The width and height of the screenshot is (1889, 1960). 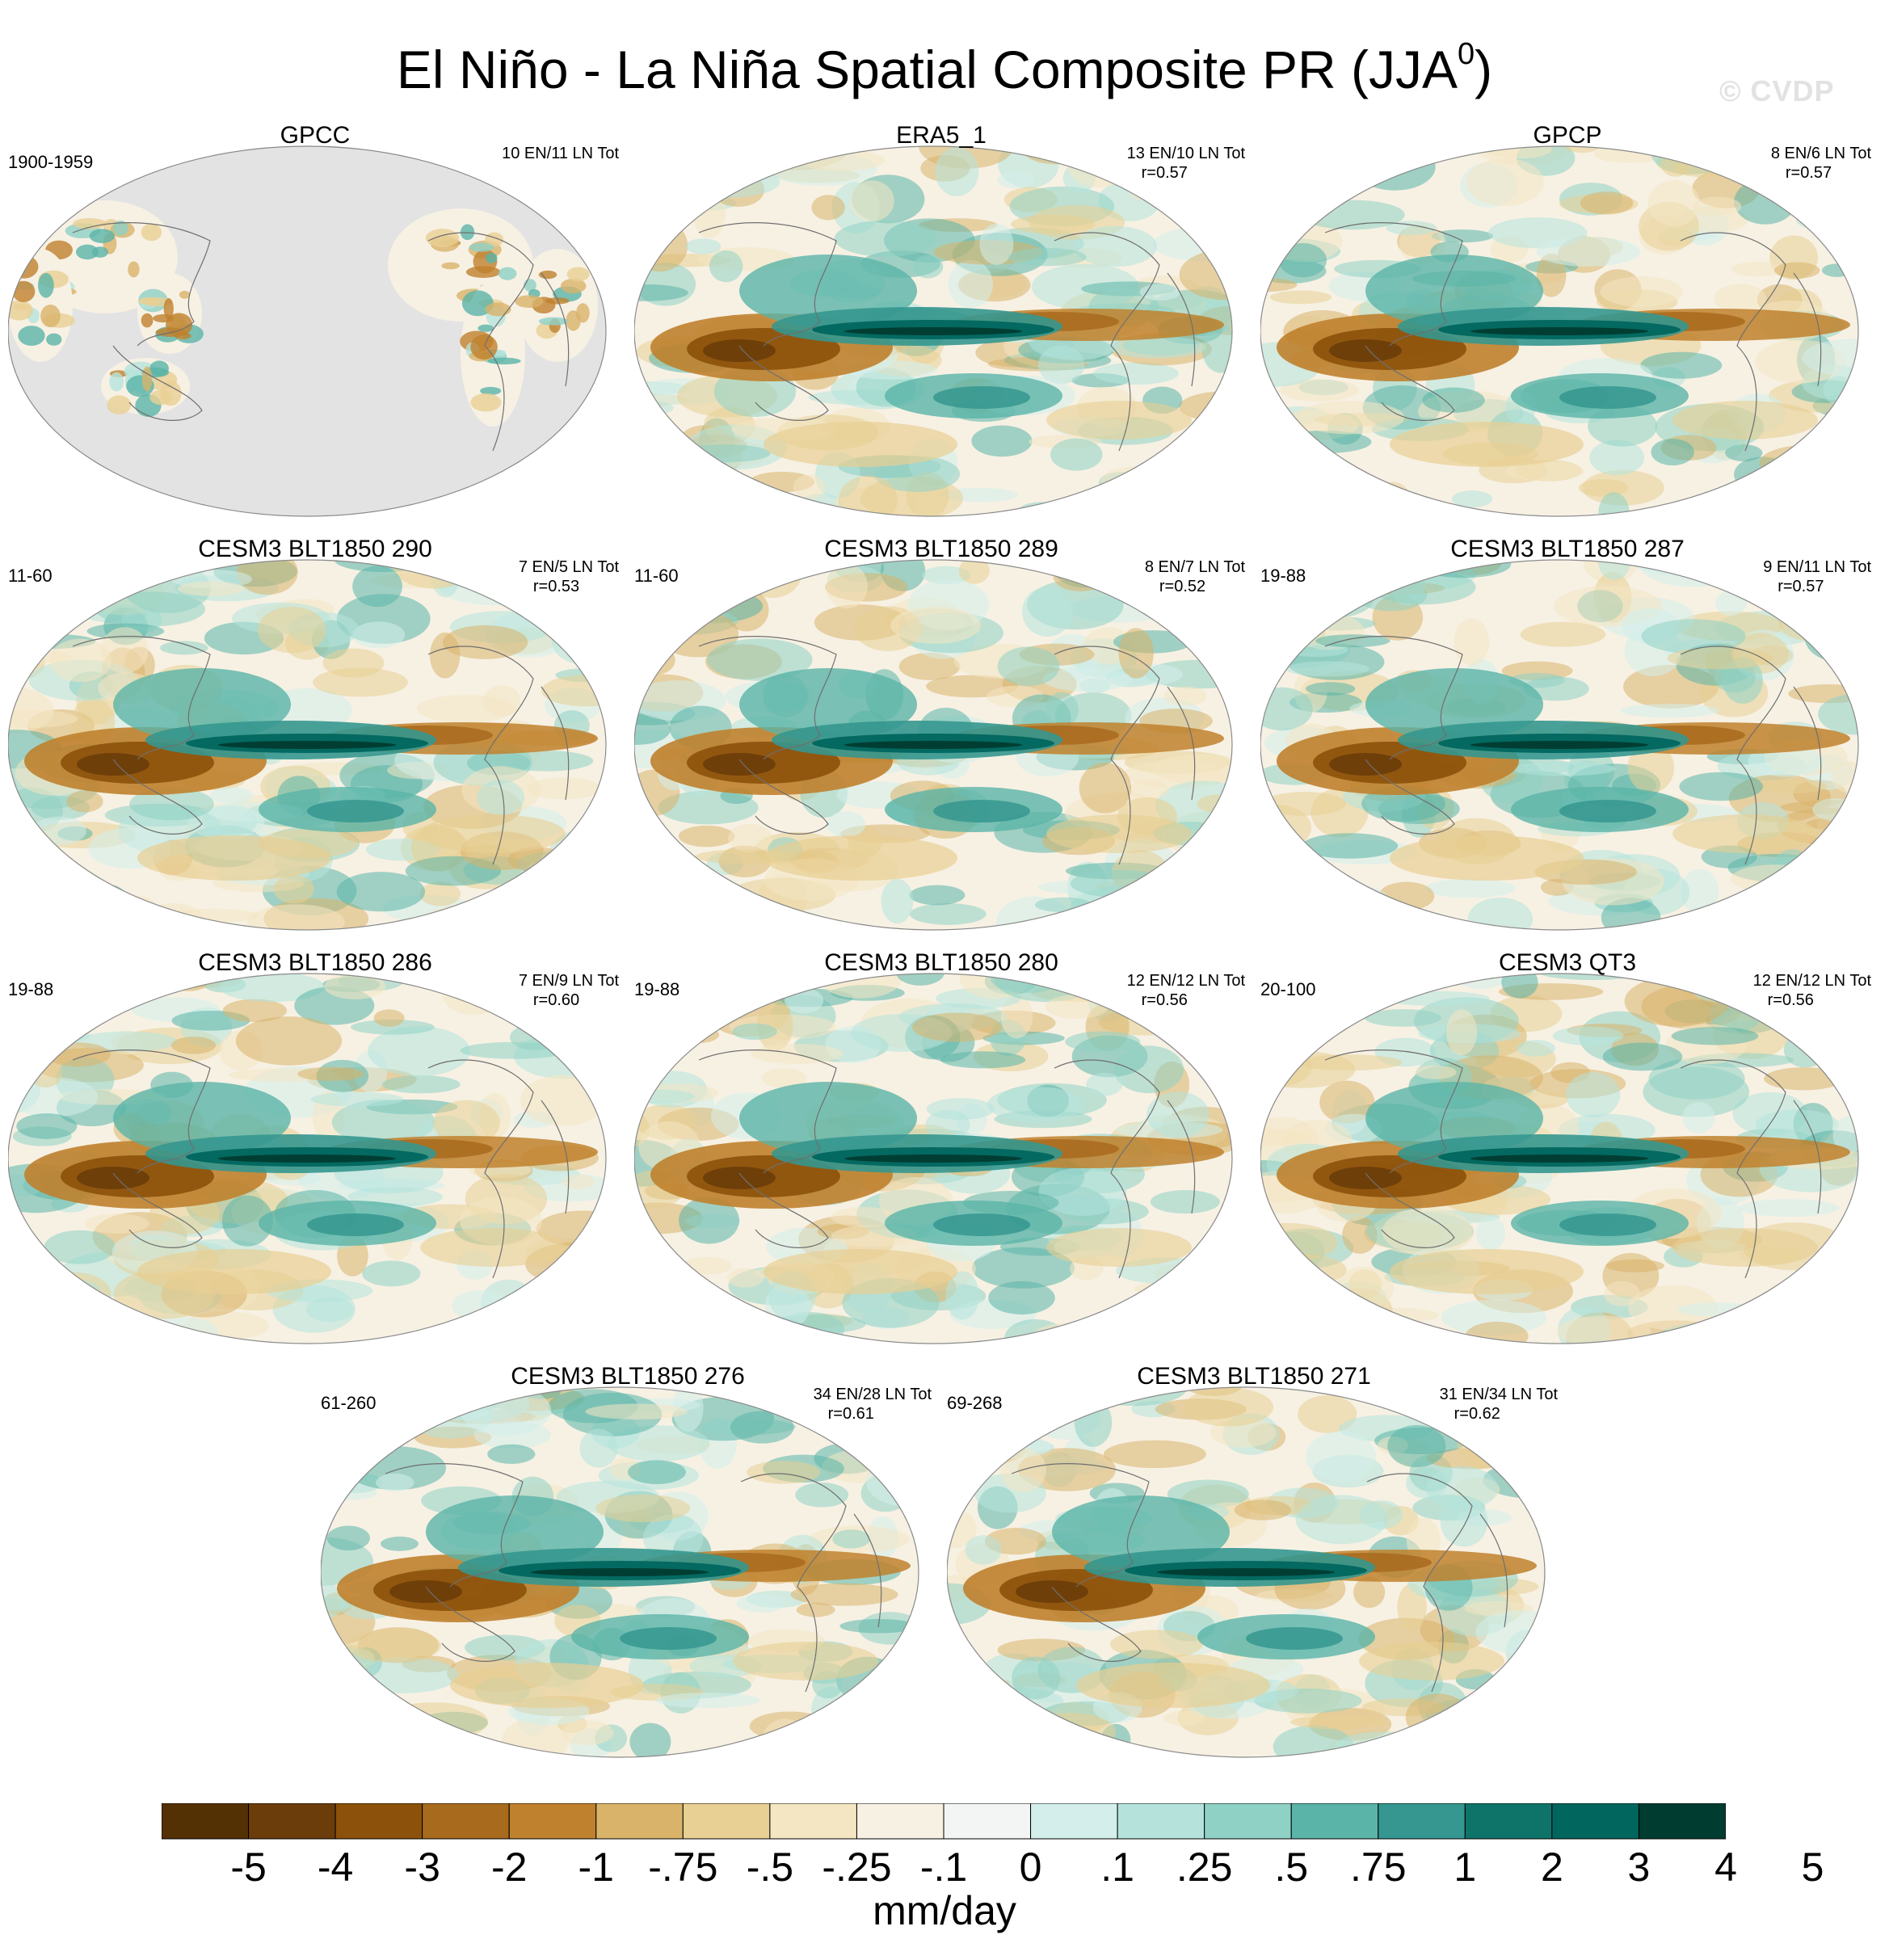 What do you see at coordinates (1567, 549) in the screenshot?
I see `panel-title: CESM3 BLT1850 287` at bounding box center [1567, 549].